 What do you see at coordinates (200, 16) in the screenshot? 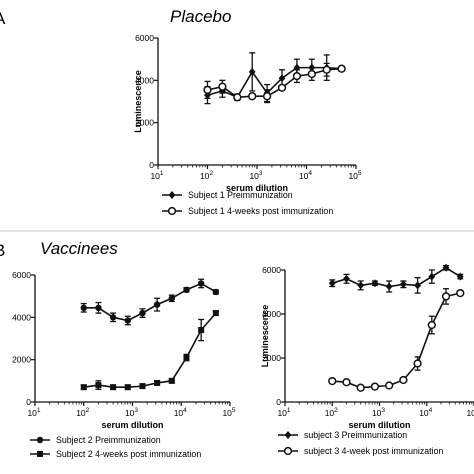
I see `panel-a-title: Placebo` at bounding box center [200, 16].